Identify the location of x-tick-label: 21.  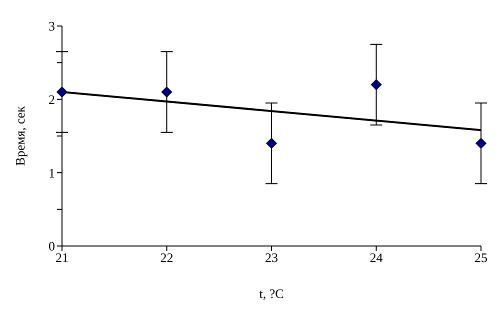
(62, 258).